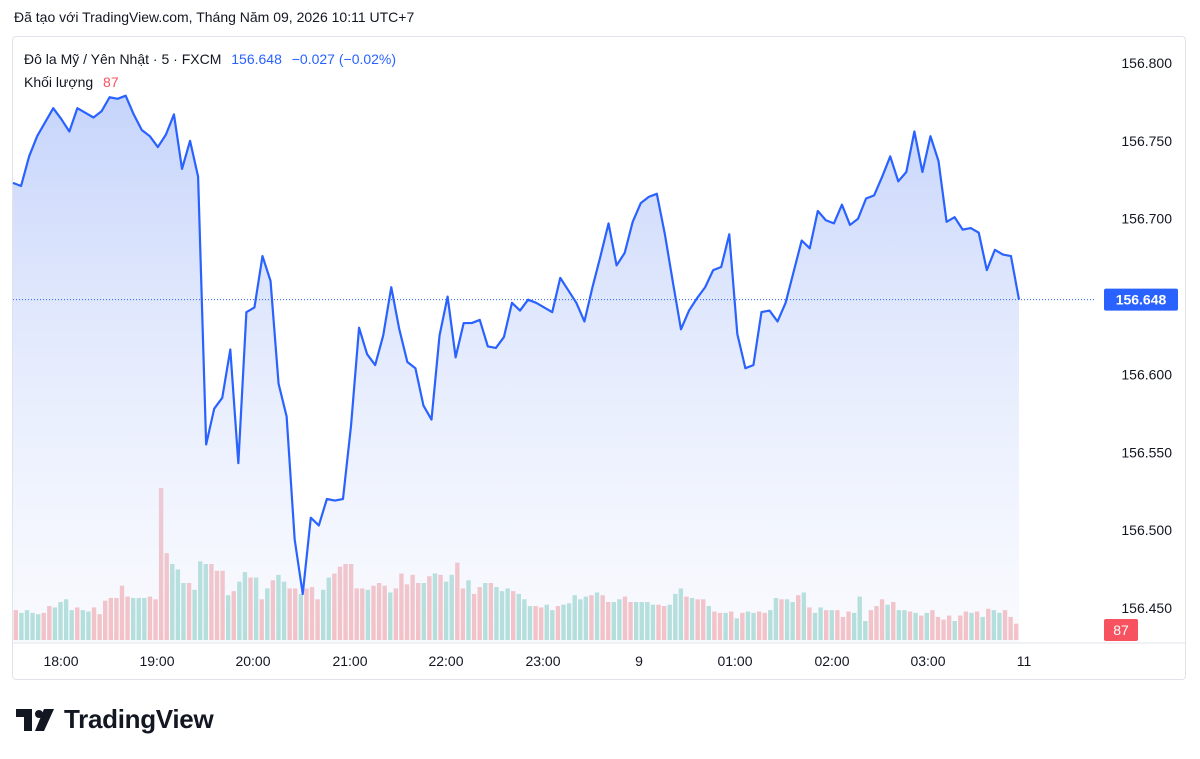  What do you see at coordinates (156, 661) in the screenshot?
I see `x-tick-label: 19:00` at bounding box center [156, 661].